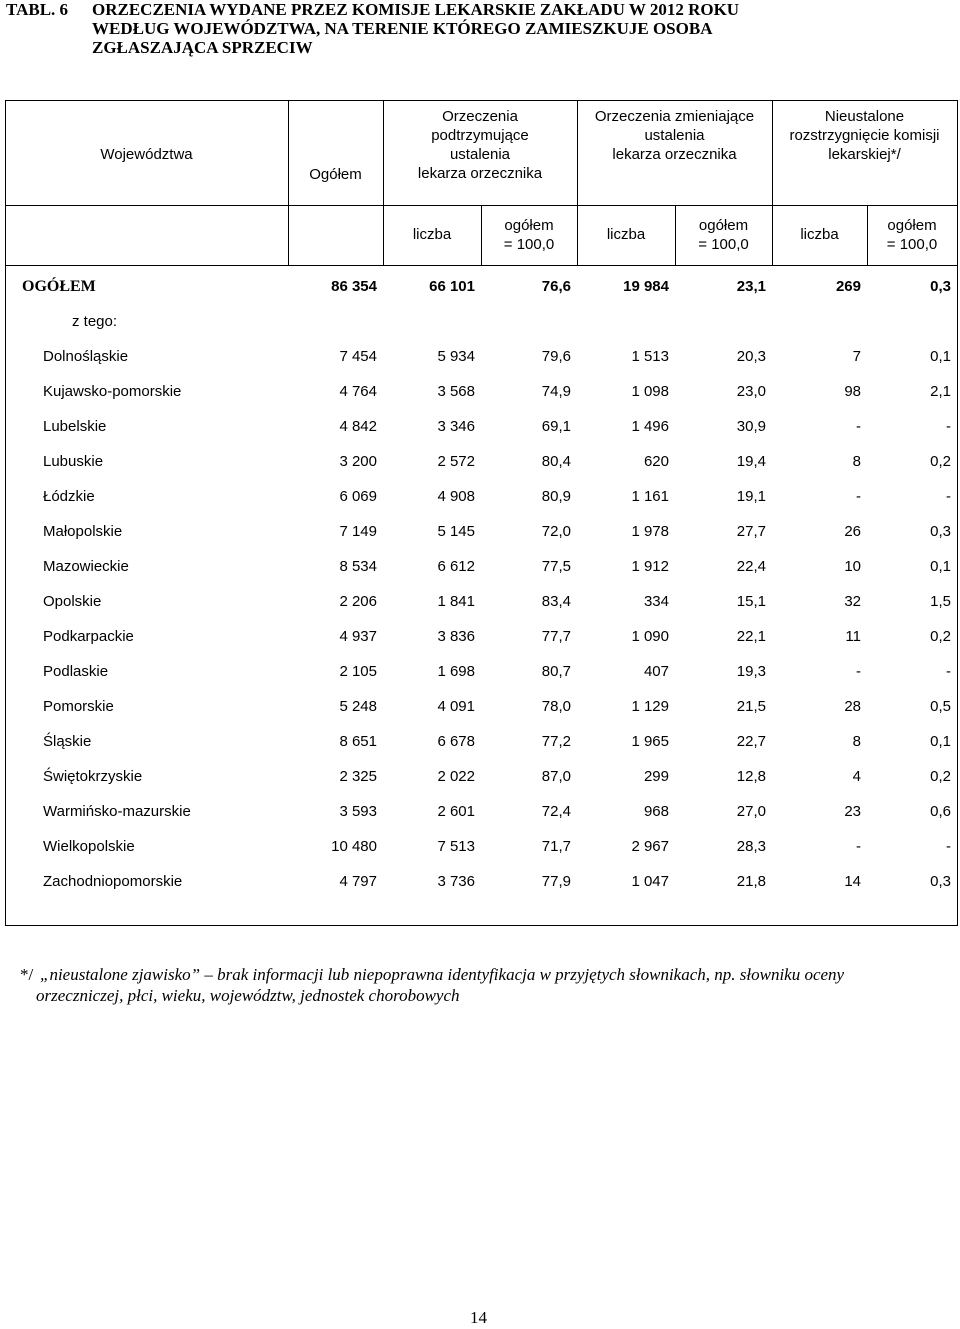 The width and height of the screenshot is (960, 1329). What do you see at coordinates (117, 811) in the screenshot?
I see `region-name: Warmińsko-mazurskie` at bounding box center [117, 811].